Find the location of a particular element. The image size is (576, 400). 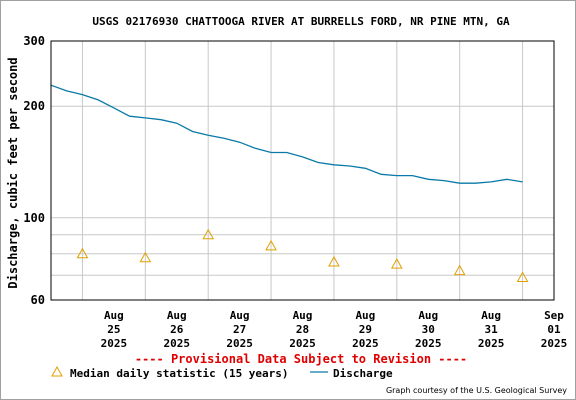

y-tick-label: 300 is located at coordinates (34, 41).